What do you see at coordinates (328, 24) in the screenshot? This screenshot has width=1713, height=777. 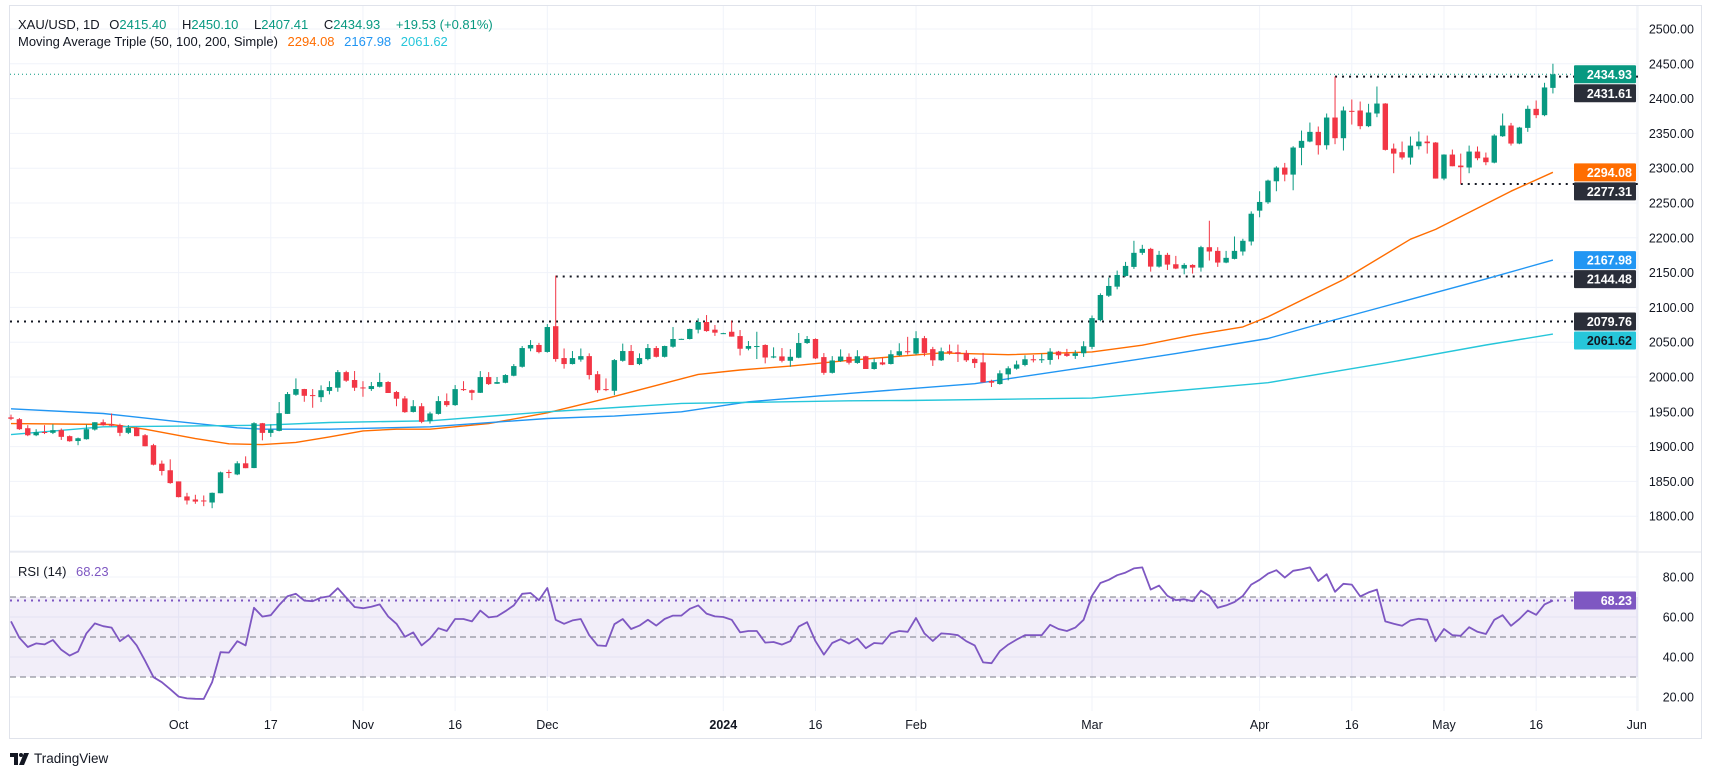 I see `close-label: C` at bounding box center [328, 24].